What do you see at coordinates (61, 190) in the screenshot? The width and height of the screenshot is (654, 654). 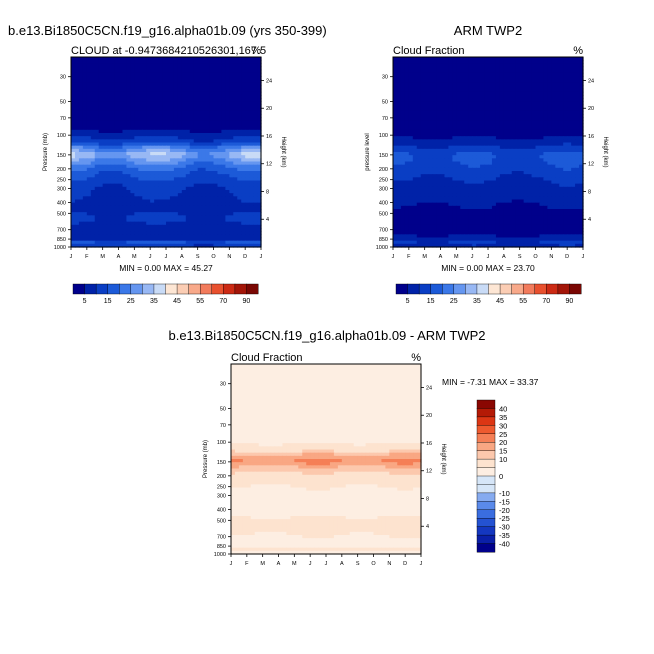 I see `pressure-tick-label: 300` at bounding box center [61, 190].